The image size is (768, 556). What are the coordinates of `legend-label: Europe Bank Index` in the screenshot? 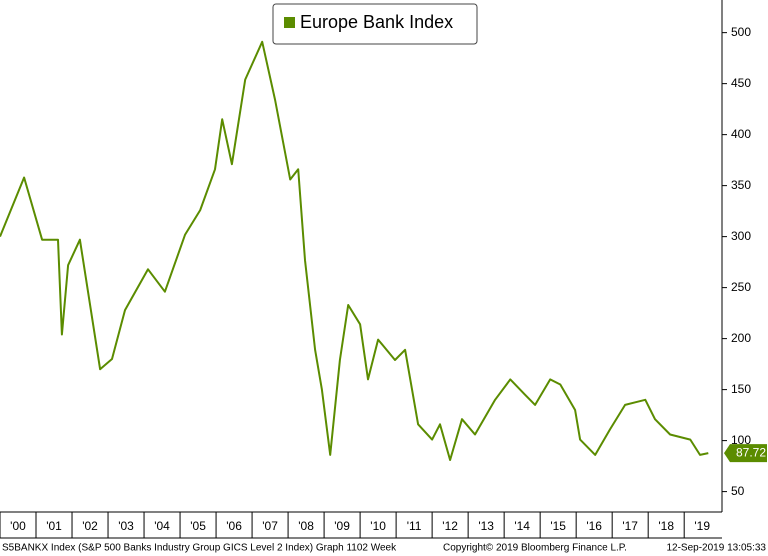 It's located at (376, 22).